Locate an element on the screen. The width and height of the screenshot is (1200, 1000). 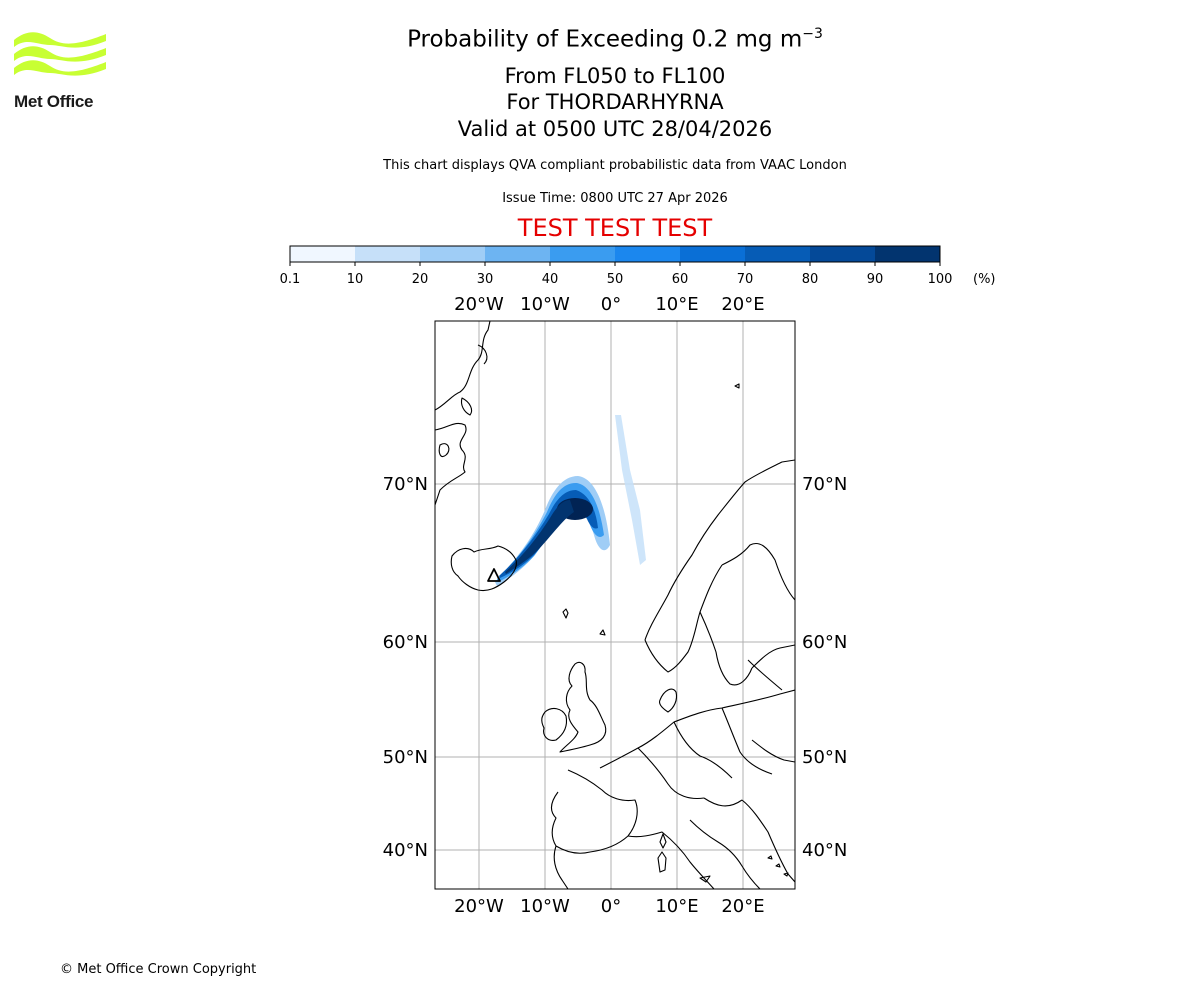
lon-label-top: 20°W is located at coordinates (479, 304).